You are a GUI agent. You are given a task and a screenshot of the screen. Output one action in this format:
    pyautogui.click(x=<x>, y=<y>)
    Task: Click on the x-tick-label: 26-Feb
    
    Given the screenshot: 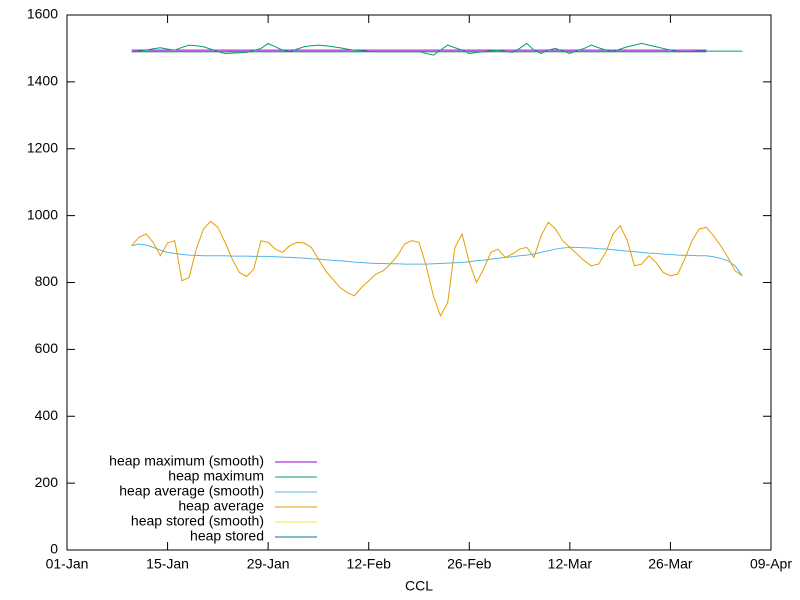 What is the action you would take?
    pyautogui.click(x=469, y=564)
    